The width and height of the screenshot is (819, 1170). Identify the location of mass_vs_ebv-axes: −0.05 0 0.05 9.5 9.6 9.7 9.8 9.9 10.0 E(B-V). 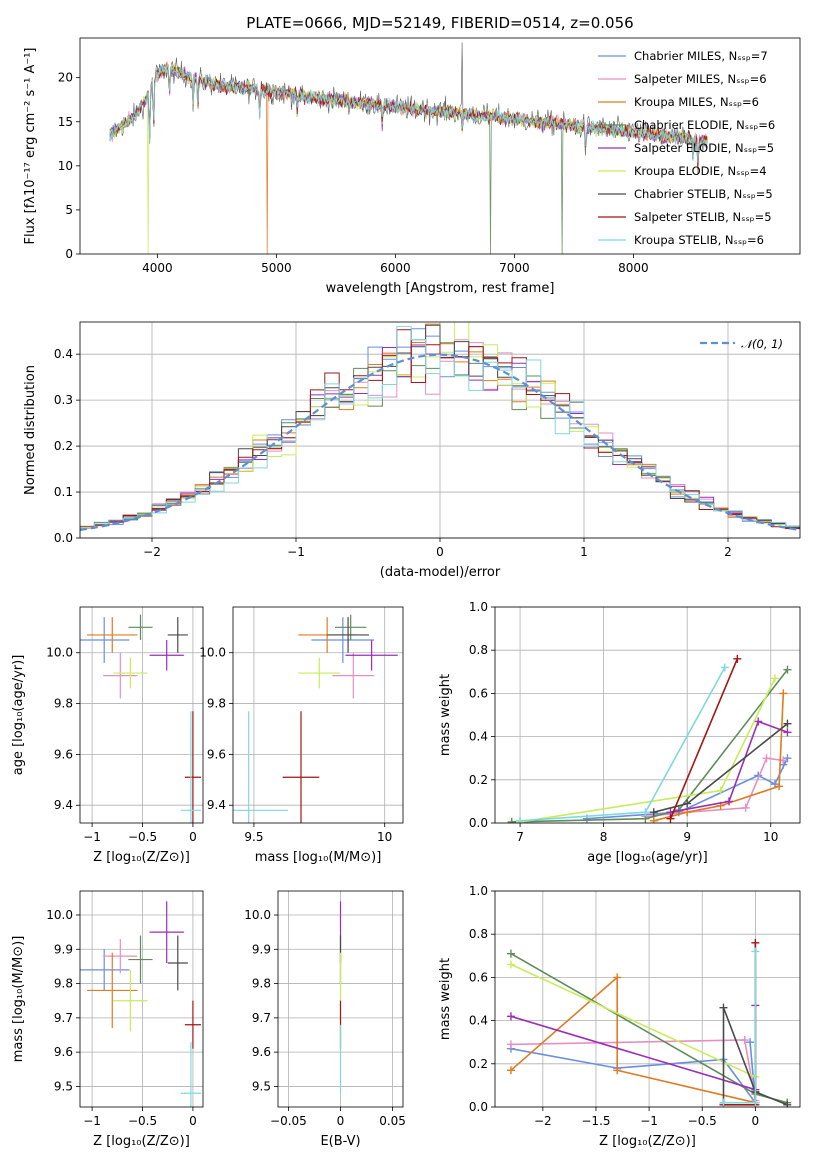
(325, 1020).